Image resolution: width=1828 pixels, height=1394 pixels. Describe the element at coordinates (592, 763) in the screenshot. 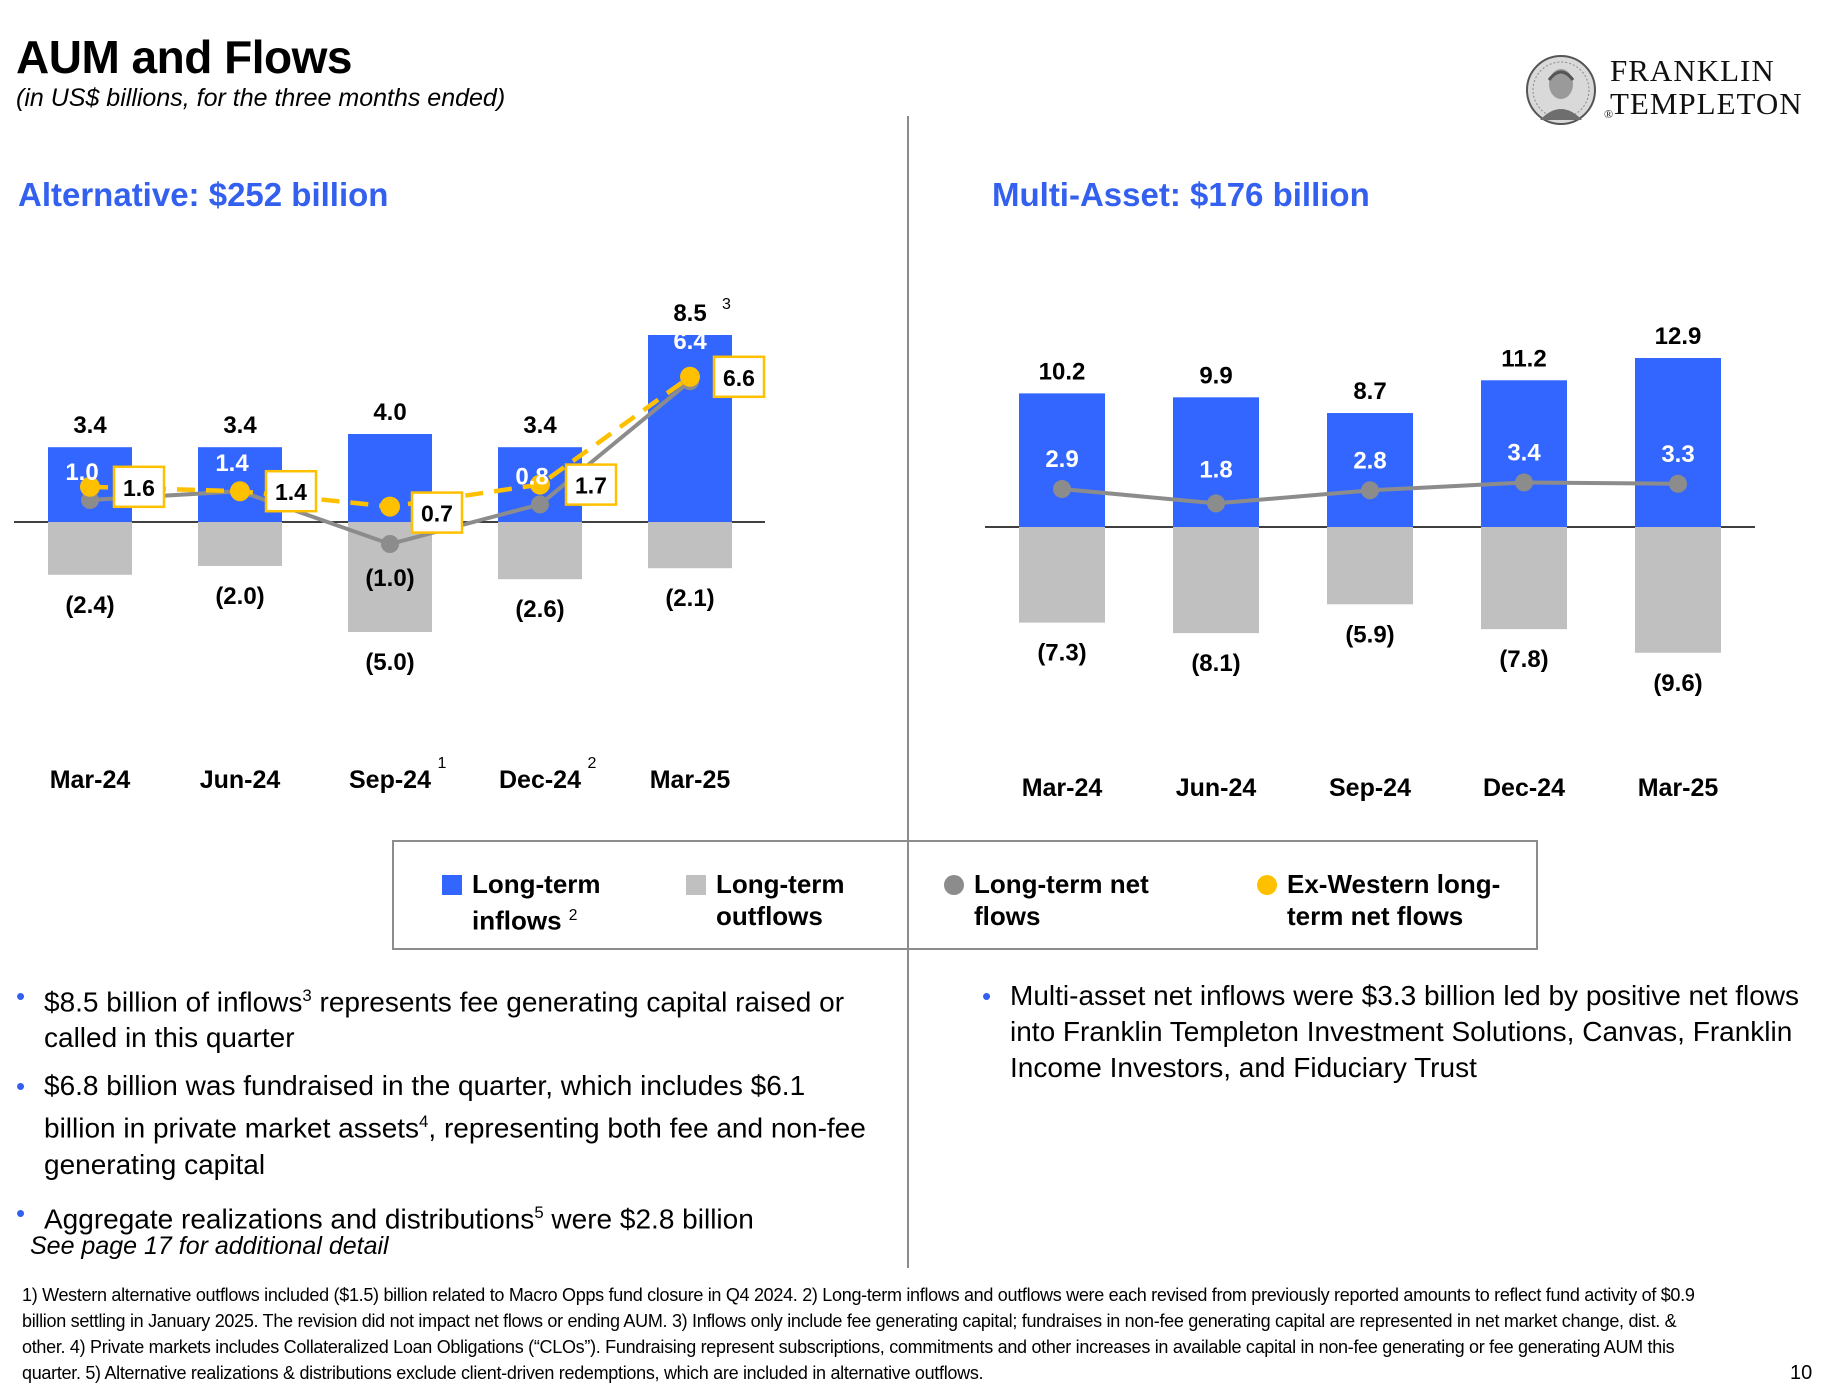

I see `x-tick-footnote: 2` at that location.